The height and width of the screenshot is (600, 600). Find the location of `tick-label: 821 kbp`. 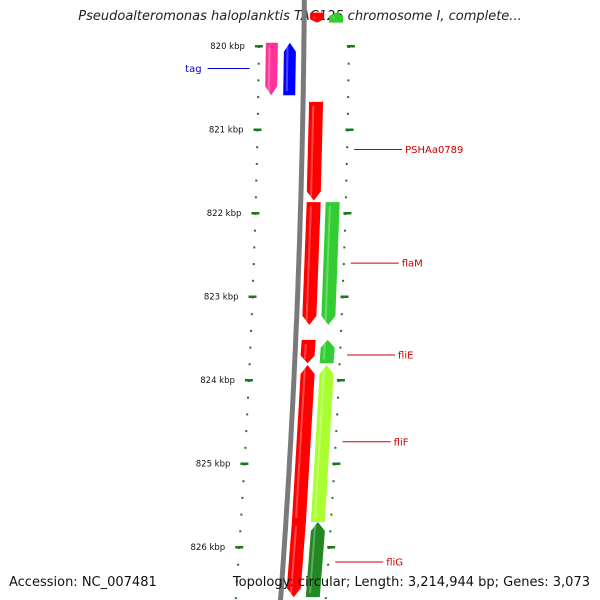

tick-label: 821 kbp is located at coordinates (226, 131).